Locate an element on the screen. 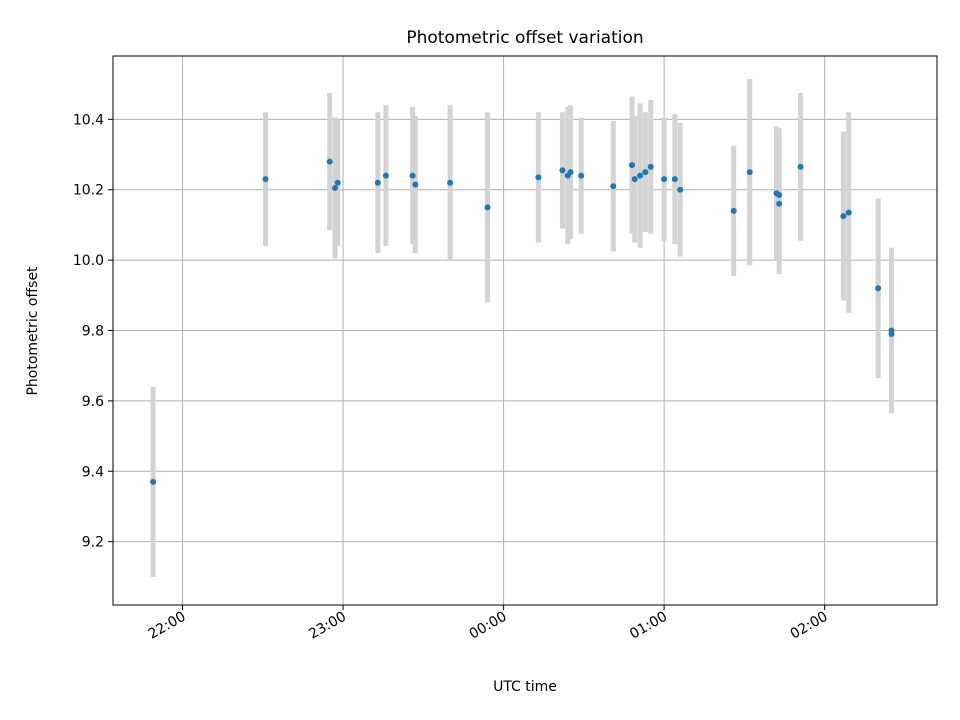 This screenshot has width=960, height=720. y-tick-label: 9.8 is located at coordinates (93, 332).